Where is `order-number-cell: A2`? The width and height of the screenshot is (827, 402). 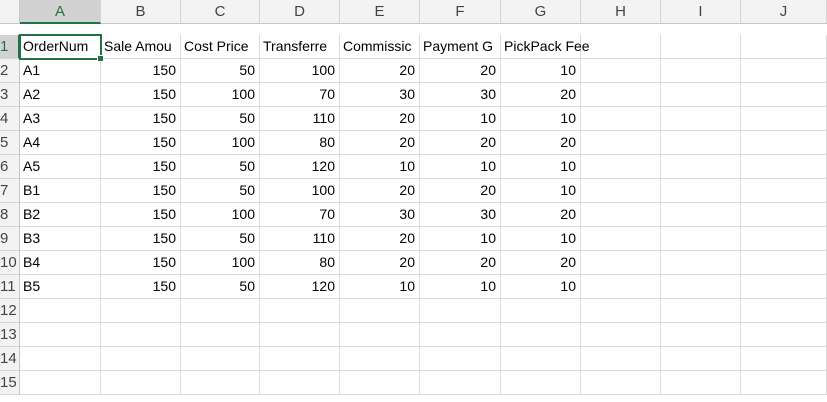 order-number-cell: A2 is located at coordinates (60, 95).